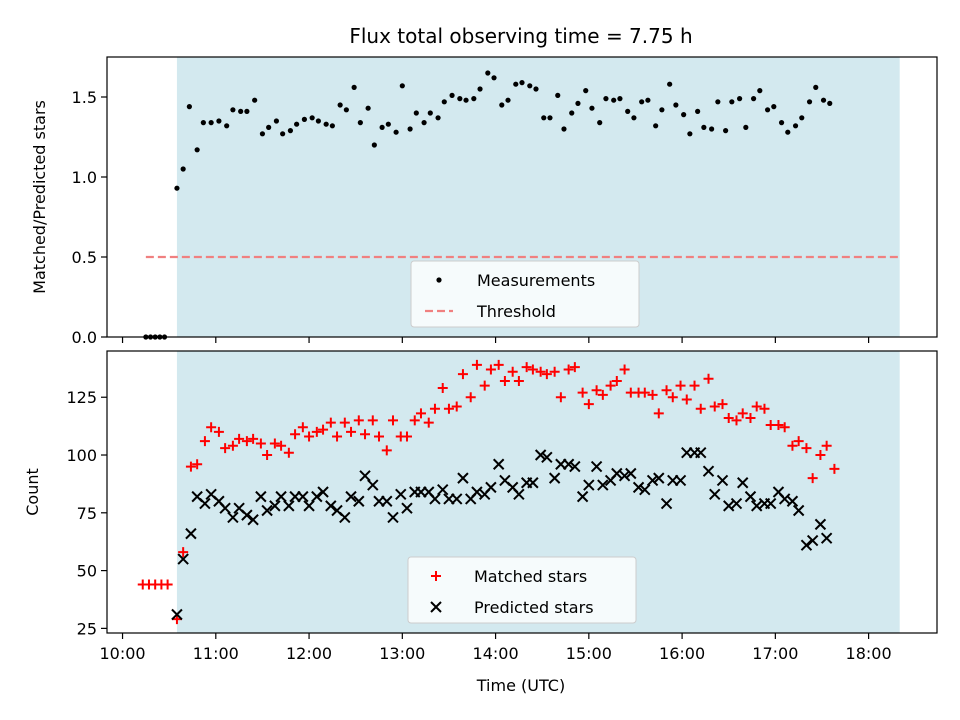 The width and height of the screenshot is (960, 720). I want to click on x-tick-label: 14:00, so click(496, 653).